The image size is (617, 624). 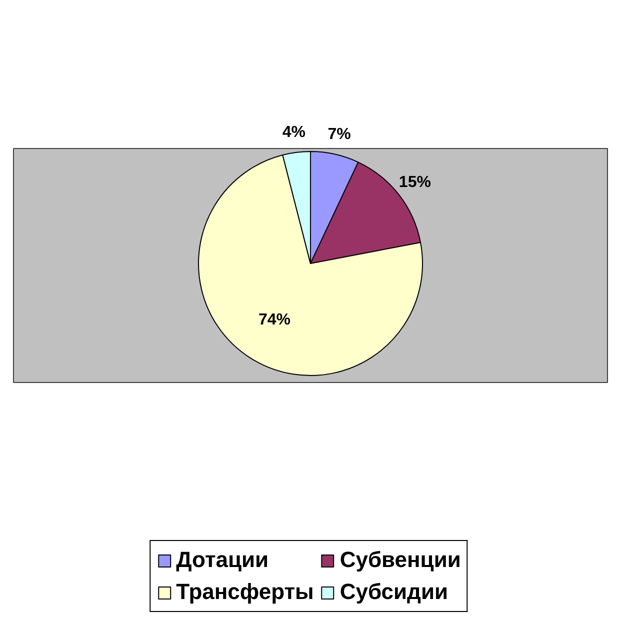 I want to click on legend-label: Субсидии, so click(x=394, y=592).